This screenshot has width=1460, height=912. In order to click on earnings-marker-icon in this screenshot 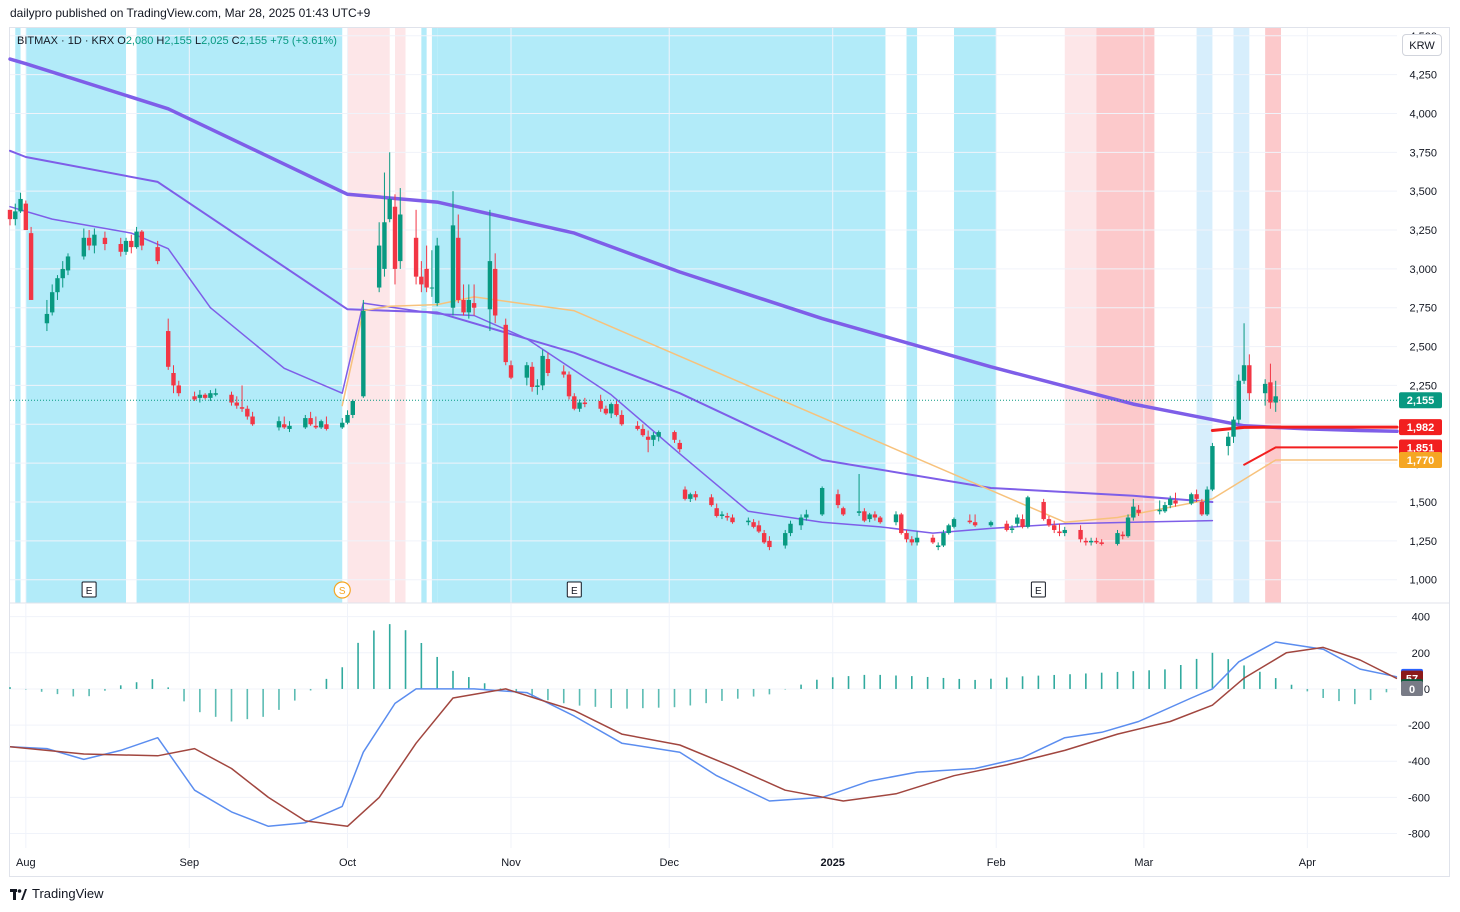, I will do `click(1038, 589)`.